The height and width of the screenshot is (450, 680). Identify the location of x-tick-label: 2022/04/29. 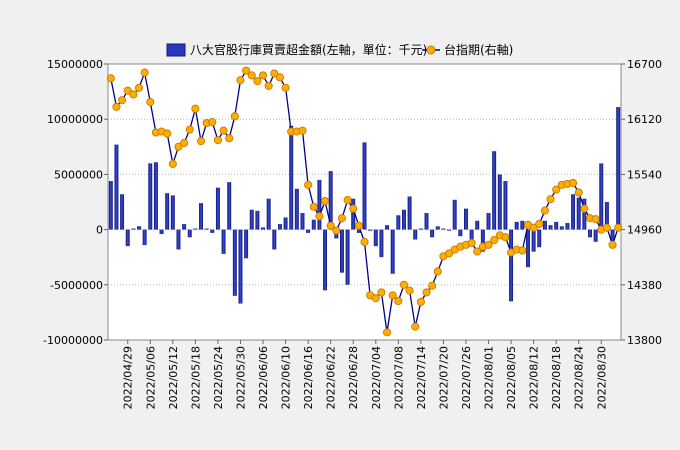
(128, 377).